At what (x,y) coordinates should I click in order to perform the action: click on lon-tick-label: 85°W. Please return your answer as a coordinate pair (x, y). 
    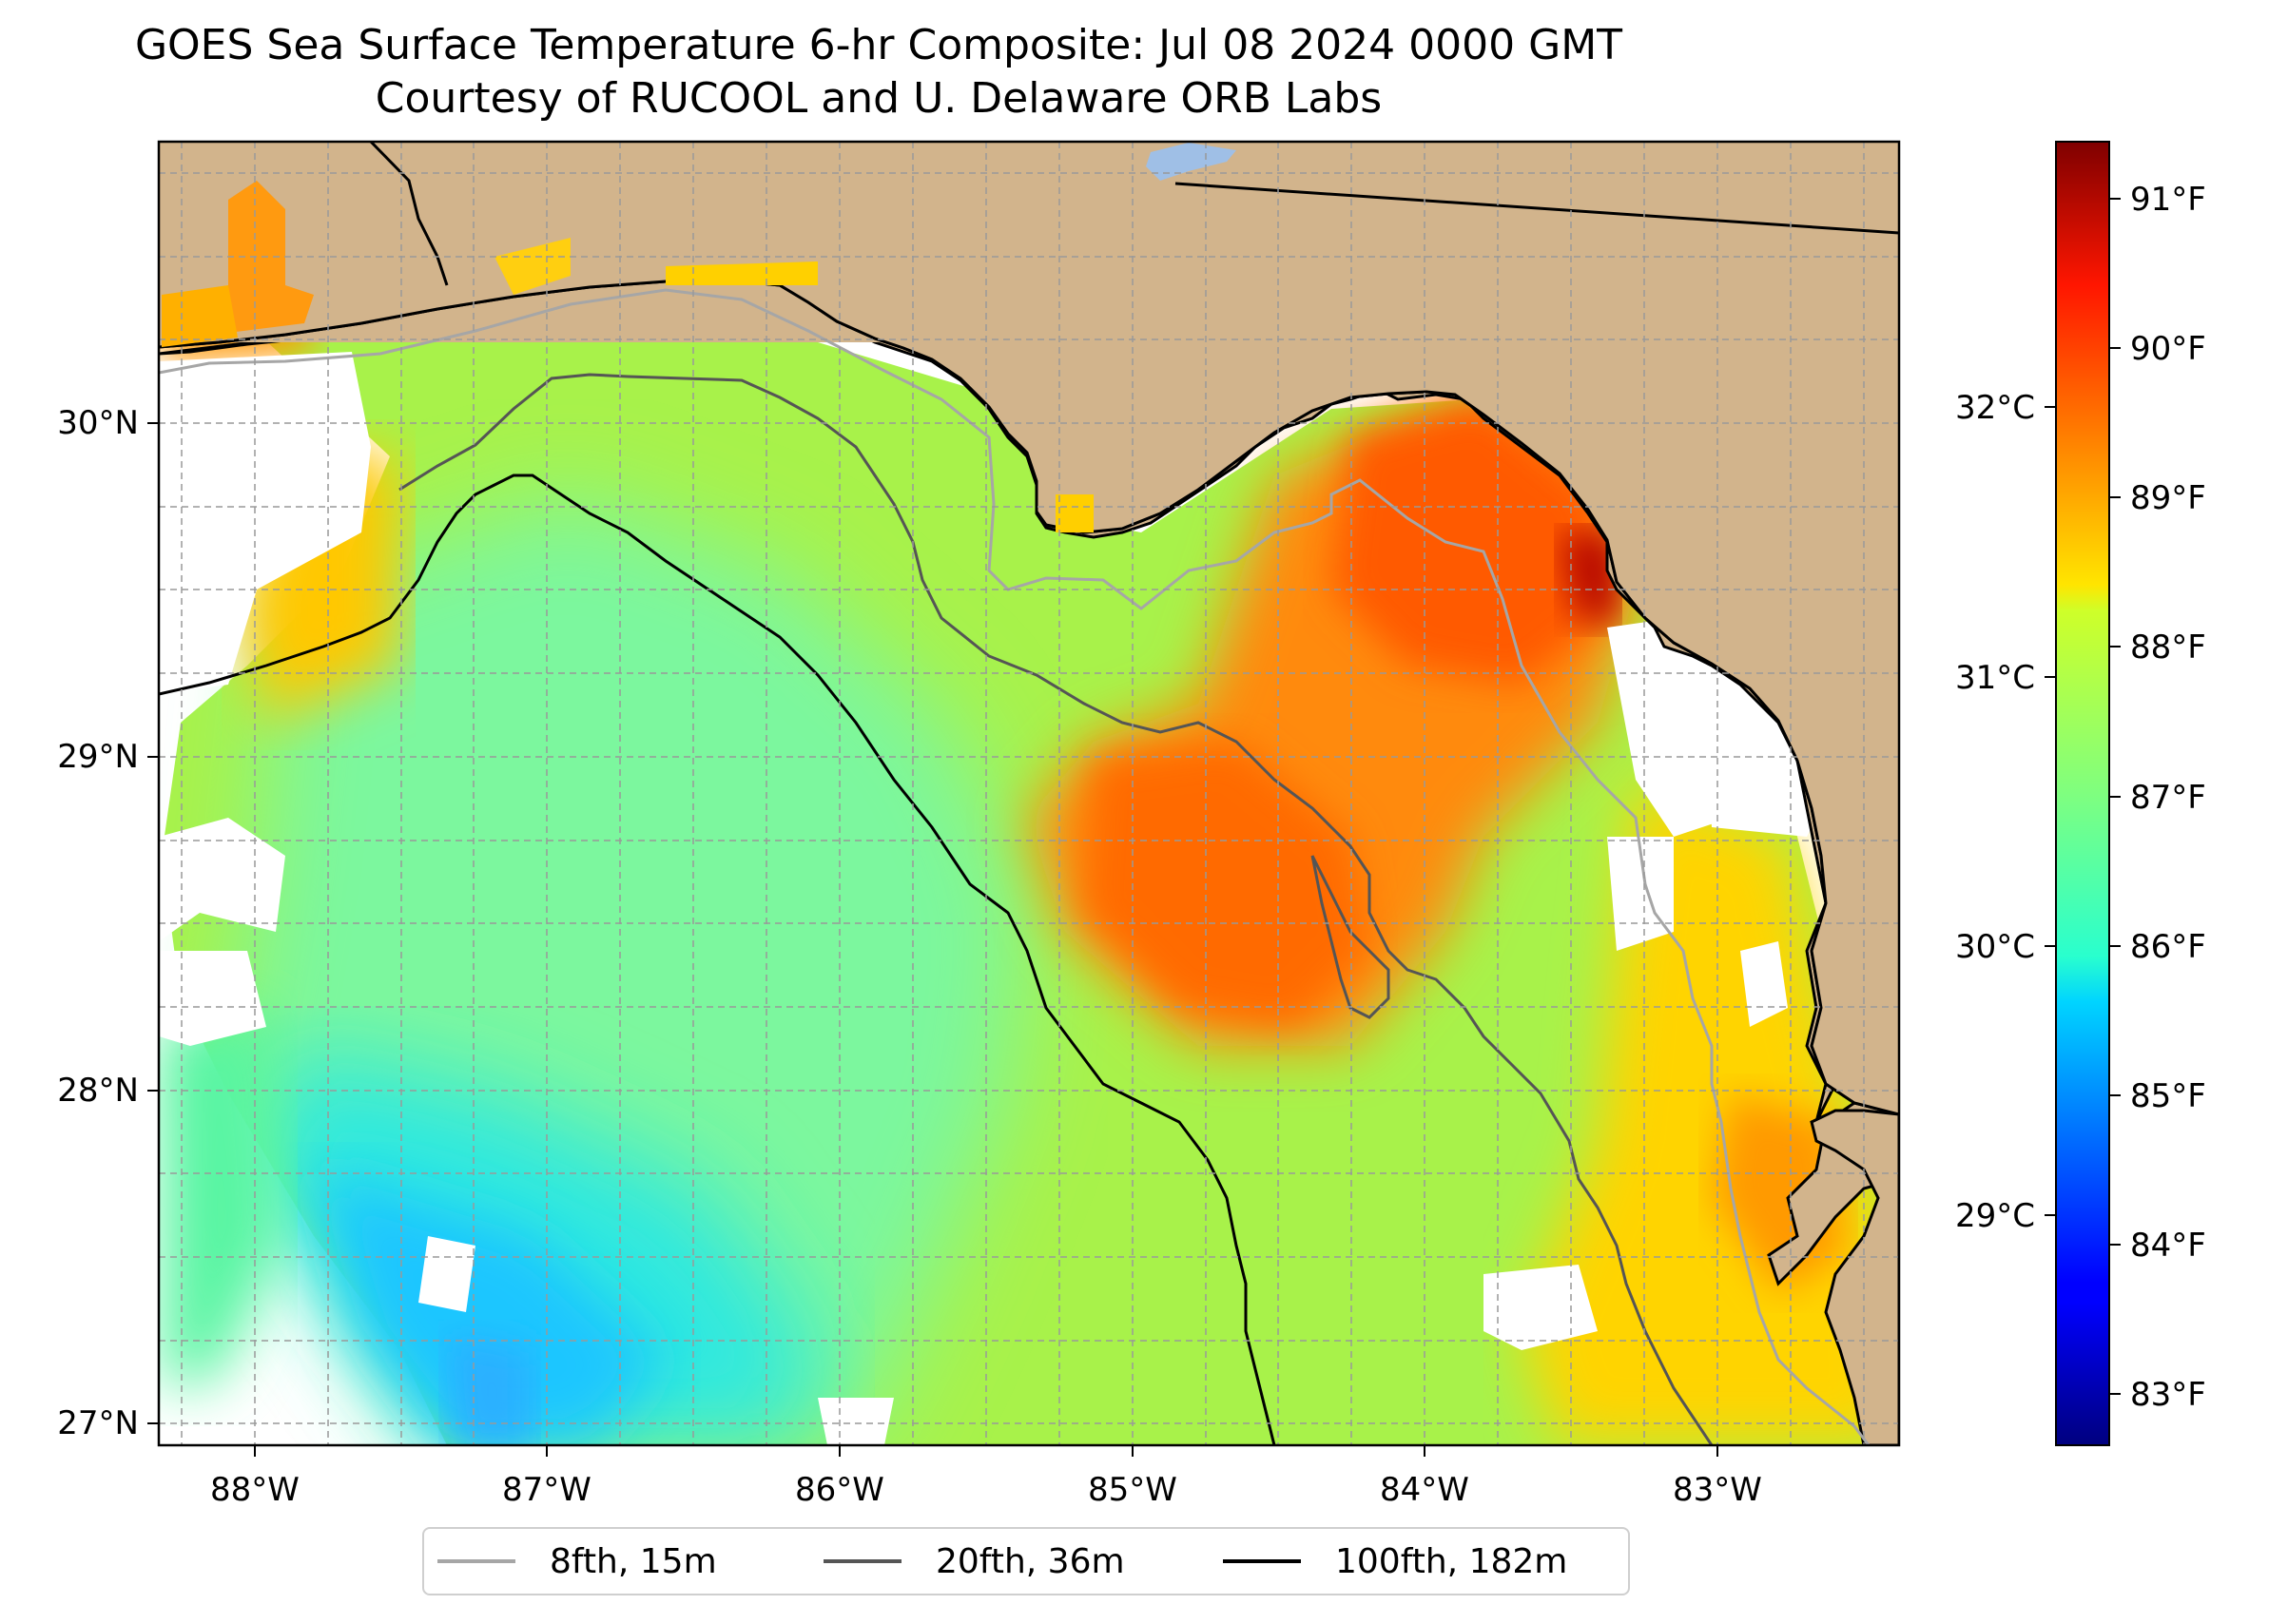
    Looking at the image, I should click on (1133, 1490).